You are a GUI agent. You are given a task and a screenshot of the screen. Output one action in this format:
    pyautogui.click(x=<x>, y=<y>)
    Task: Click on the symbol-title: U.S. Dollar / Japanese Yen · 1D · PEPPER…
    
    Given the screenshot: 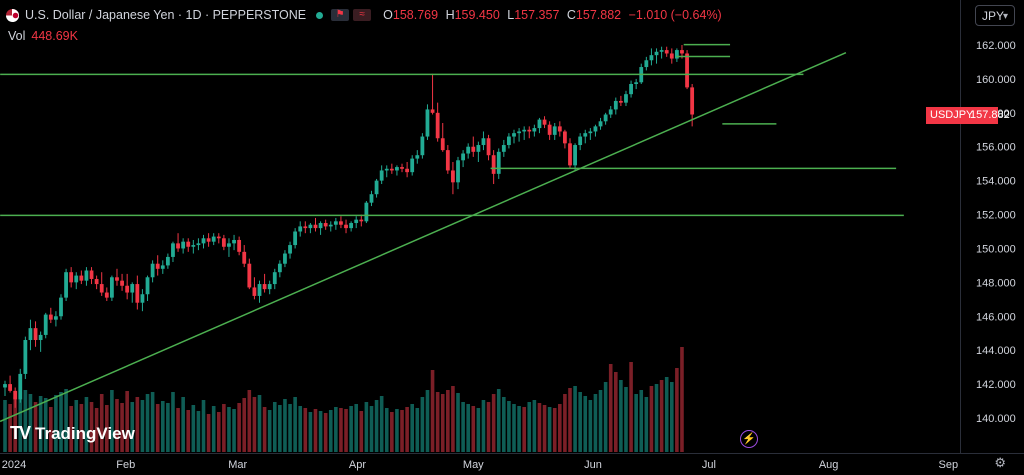 What is the action you would take?
    pyautogui.click(x=166, y=15)
    